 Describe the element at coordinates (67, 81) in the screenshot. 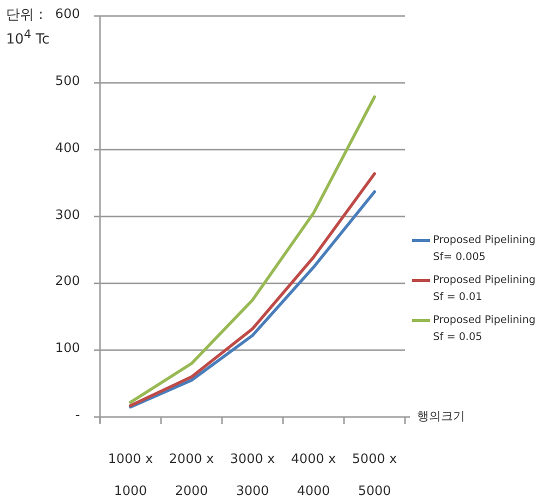

I see `y-tick-label: 500` at that location.